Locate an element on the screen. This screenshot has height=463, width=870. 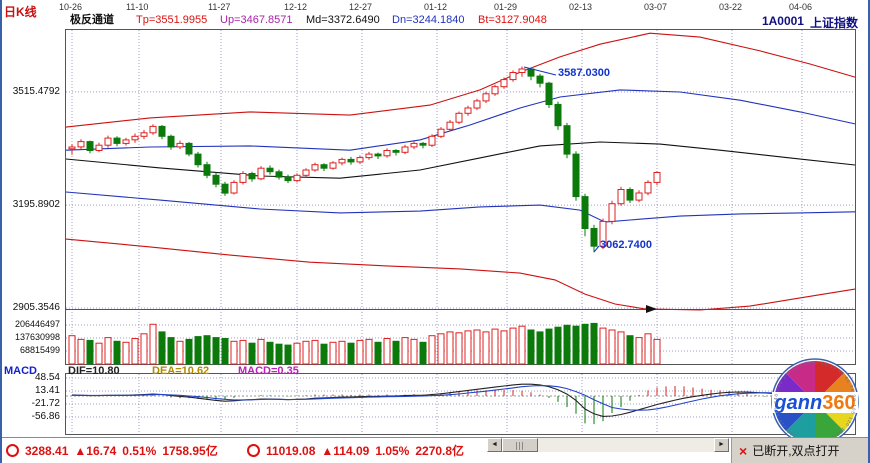
price-axis-label: 3515.4792 is located at coordinates (36, 91).